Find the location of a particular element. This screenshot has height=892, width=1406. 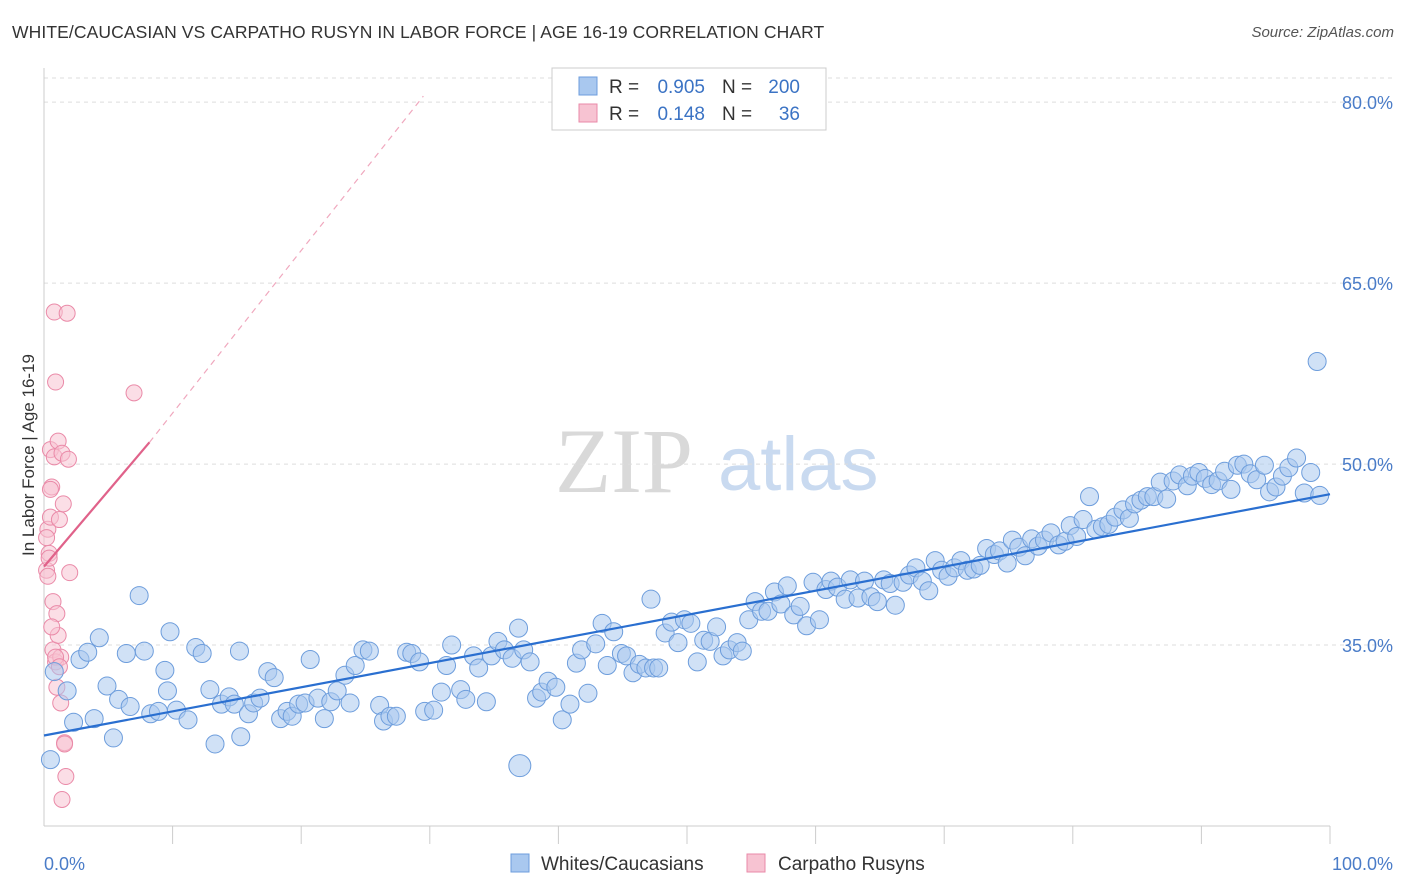

series-swatch-blue is located at coordinates (520, 863).